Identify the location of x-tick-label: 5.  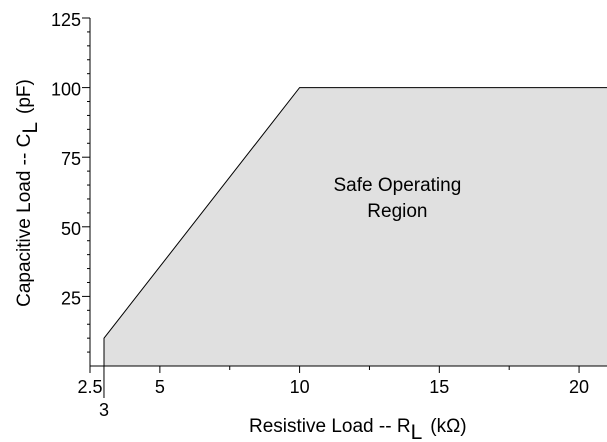
(160, 387).